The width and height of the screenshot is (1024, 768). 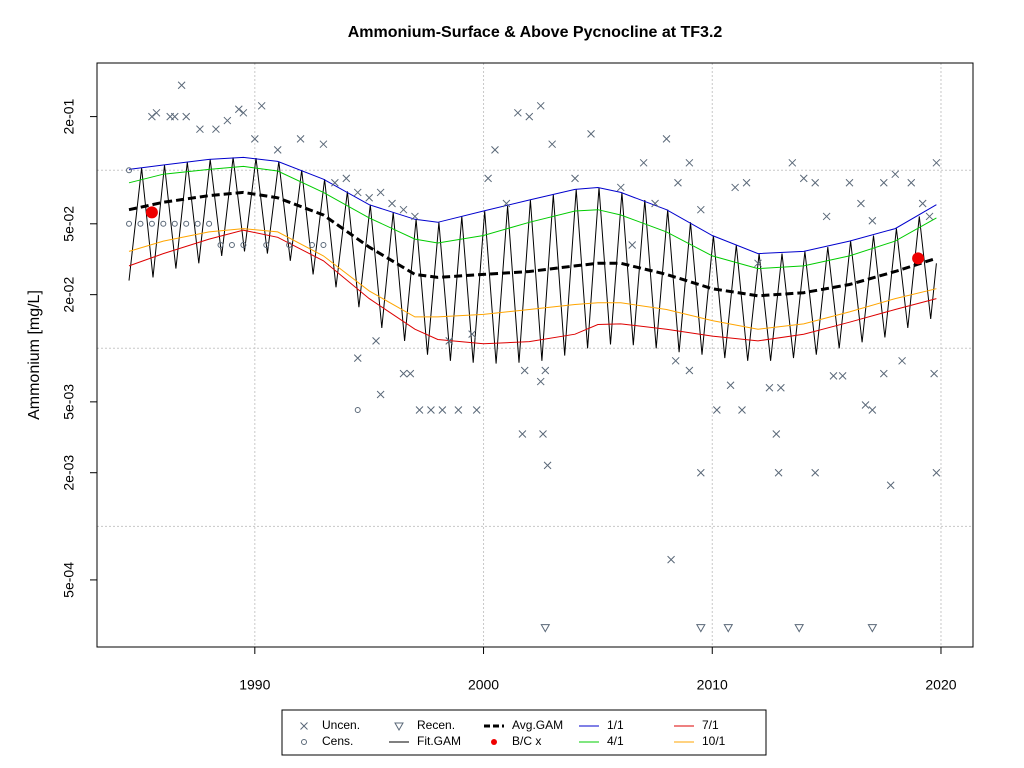 What do you see at coordinates (526, 741) in the screenshot?
I see `legend-label: B/C x` at bounding box center [526, 741].